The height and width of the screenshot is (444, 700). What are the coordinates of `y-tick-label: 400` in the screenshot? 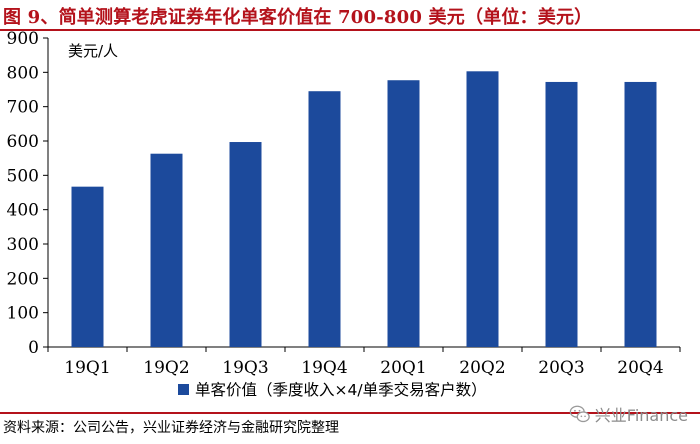 It's located at (23, 211).